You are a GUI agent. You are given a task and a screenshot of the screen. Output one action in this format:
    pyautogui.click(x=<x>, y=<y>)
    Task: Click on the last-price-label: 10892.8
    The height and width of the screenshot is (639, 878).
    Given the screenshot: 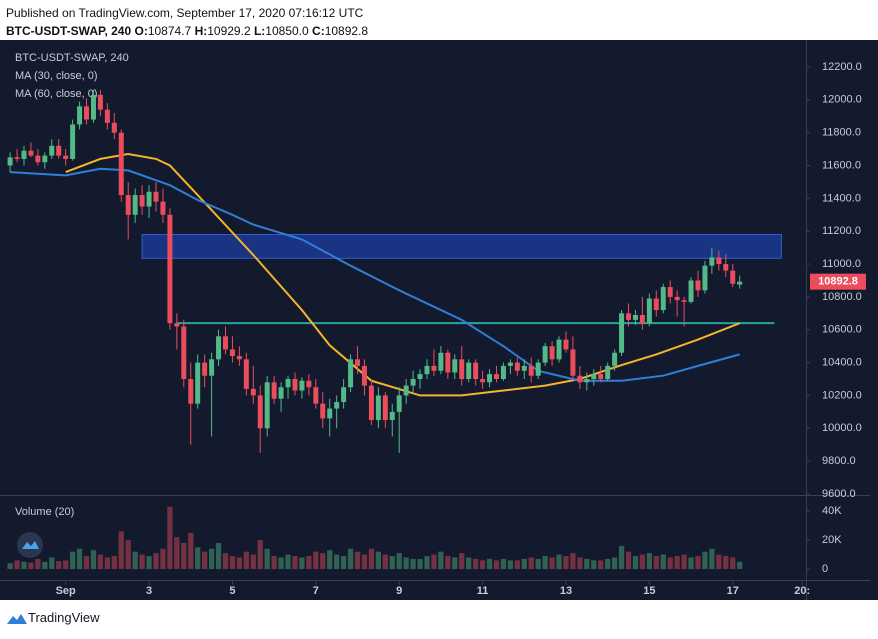 What is the action you would take?
    pyautogui.click(x=838, y=282)
    